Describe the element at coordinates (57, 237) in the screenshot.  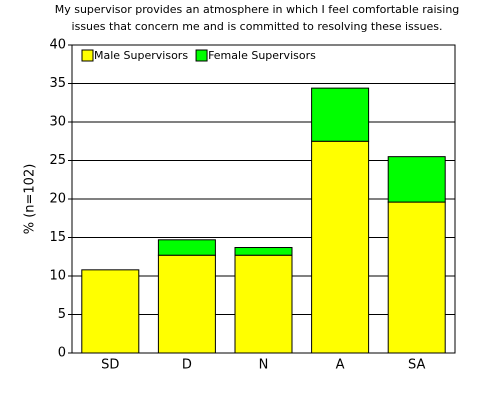
I see `y-tick-label: 15` at that location.